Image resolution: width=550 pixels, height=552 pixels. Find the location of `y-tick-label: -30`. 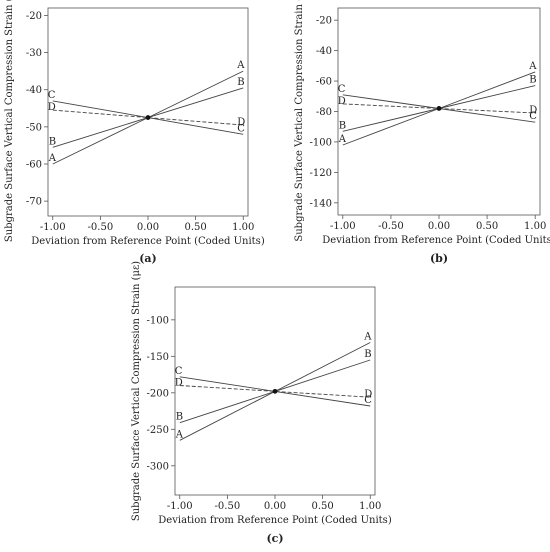

y-tick-label: -30 is located at coordinates (34, 53).